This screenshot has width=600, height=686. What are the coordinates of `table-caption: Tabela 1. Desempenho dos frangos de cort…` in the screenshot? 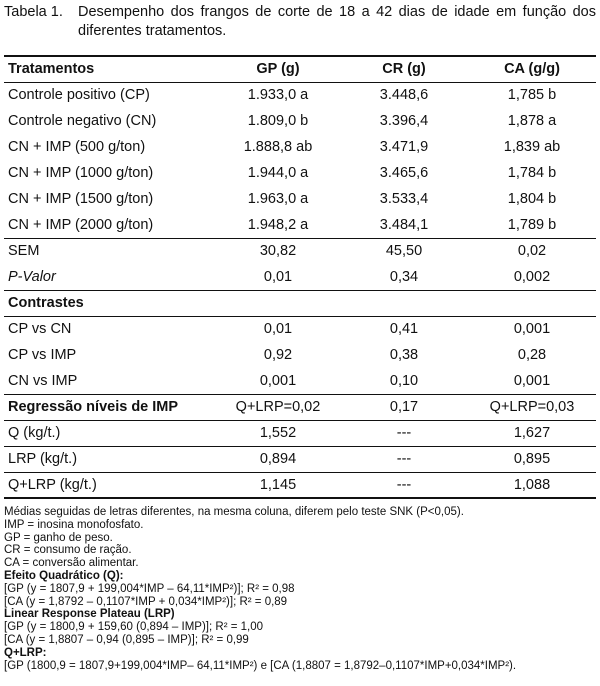 It's located at (300, 22).